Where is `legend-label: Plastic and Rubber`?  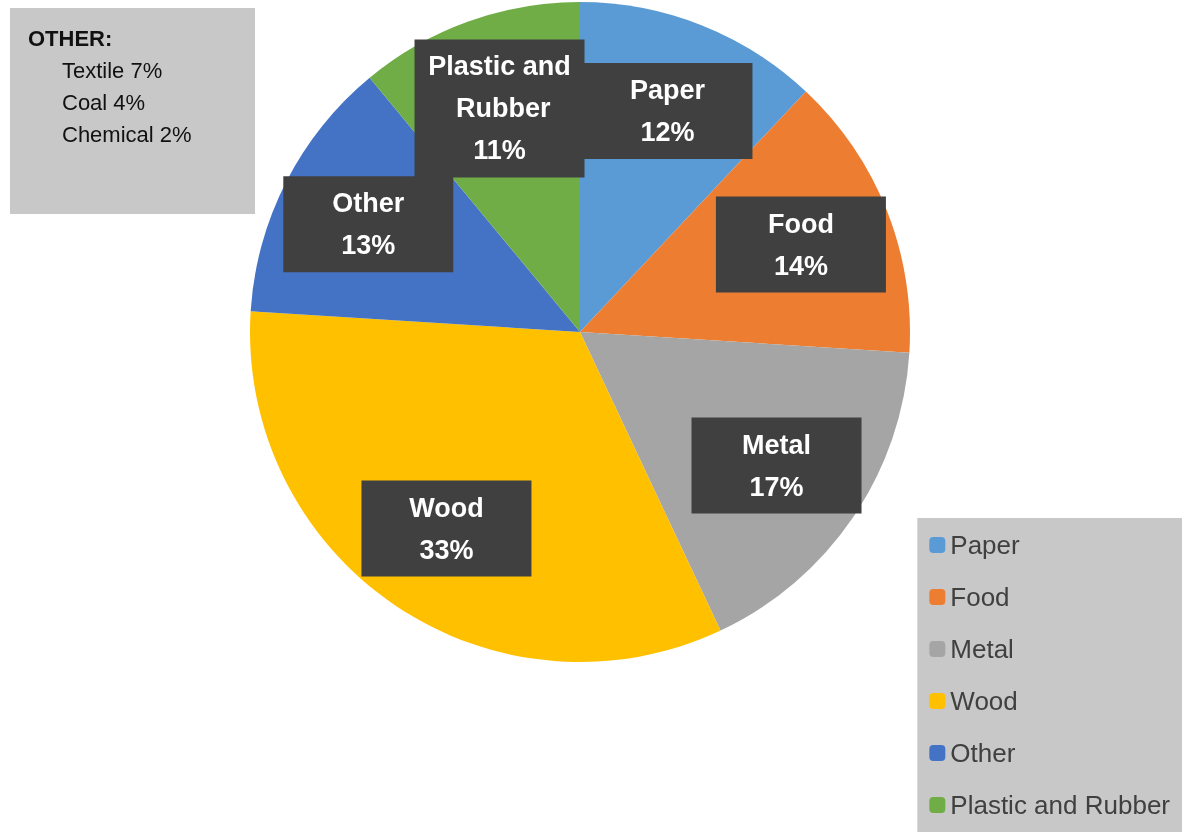
legend-label: Plastic and Rubber is located at coordinates (1060, 805).